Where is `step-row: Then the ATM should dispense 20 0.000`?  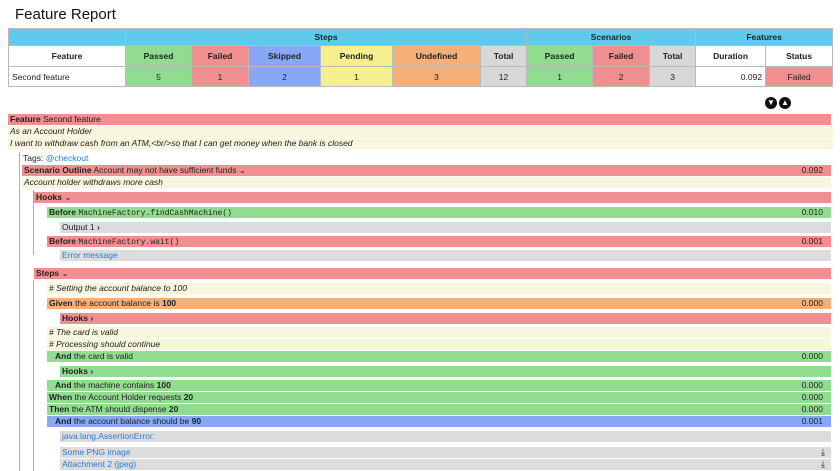
step-row: Then the ATM should dispense 20 0.000 is located at coordinates (439, 409).